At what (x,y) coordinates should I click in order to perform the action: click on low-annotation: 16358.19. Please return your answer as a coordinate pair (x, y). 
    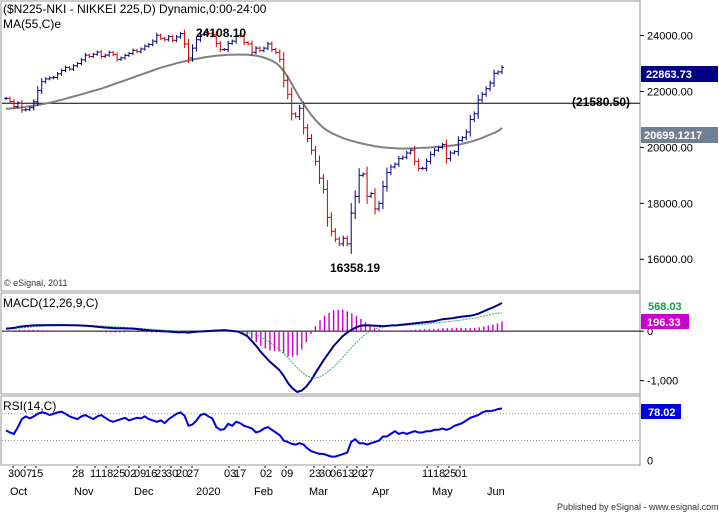
    Looking at the image, I should click on (355, 268).